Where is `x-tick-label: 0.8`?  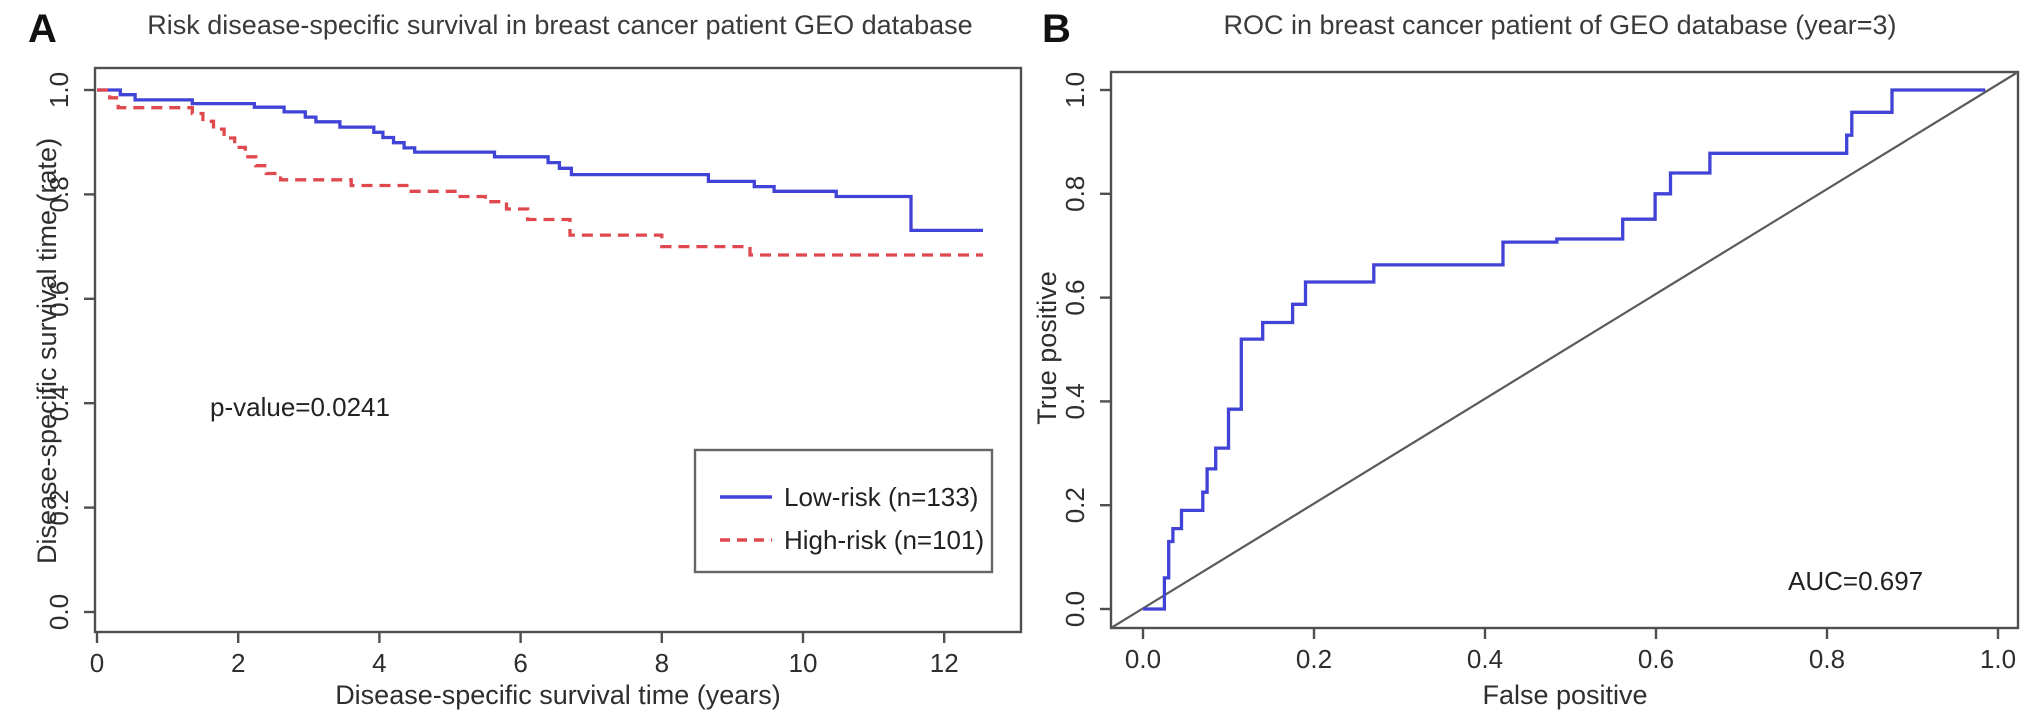
x-tick-label: 0.8 is located at coordinates (1827, 659).